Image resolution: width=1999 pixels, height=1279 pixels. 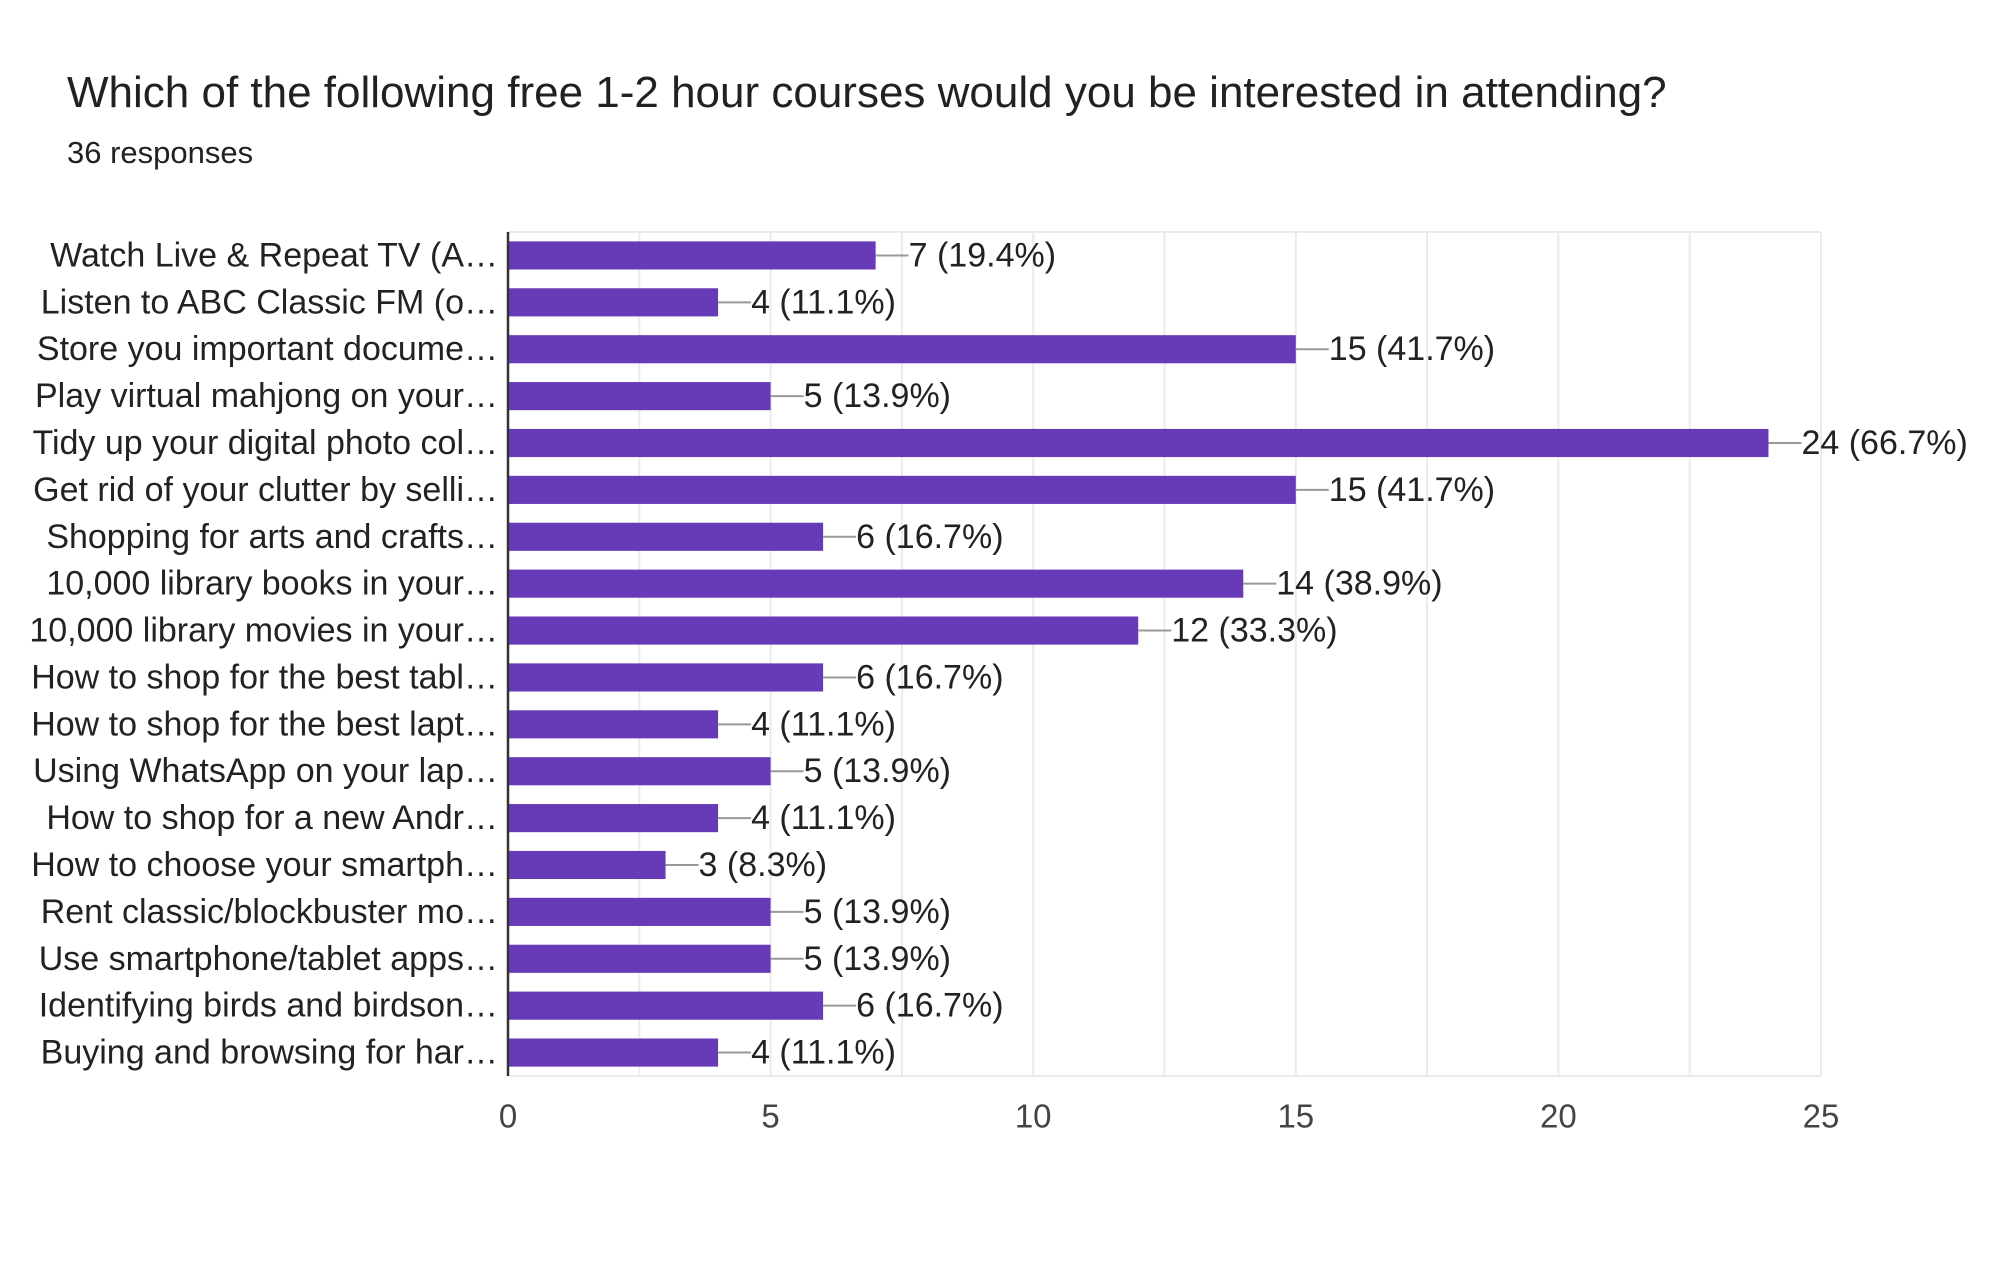 I want to click on x-tick-label: 20, so click(x=1558, y=1116).